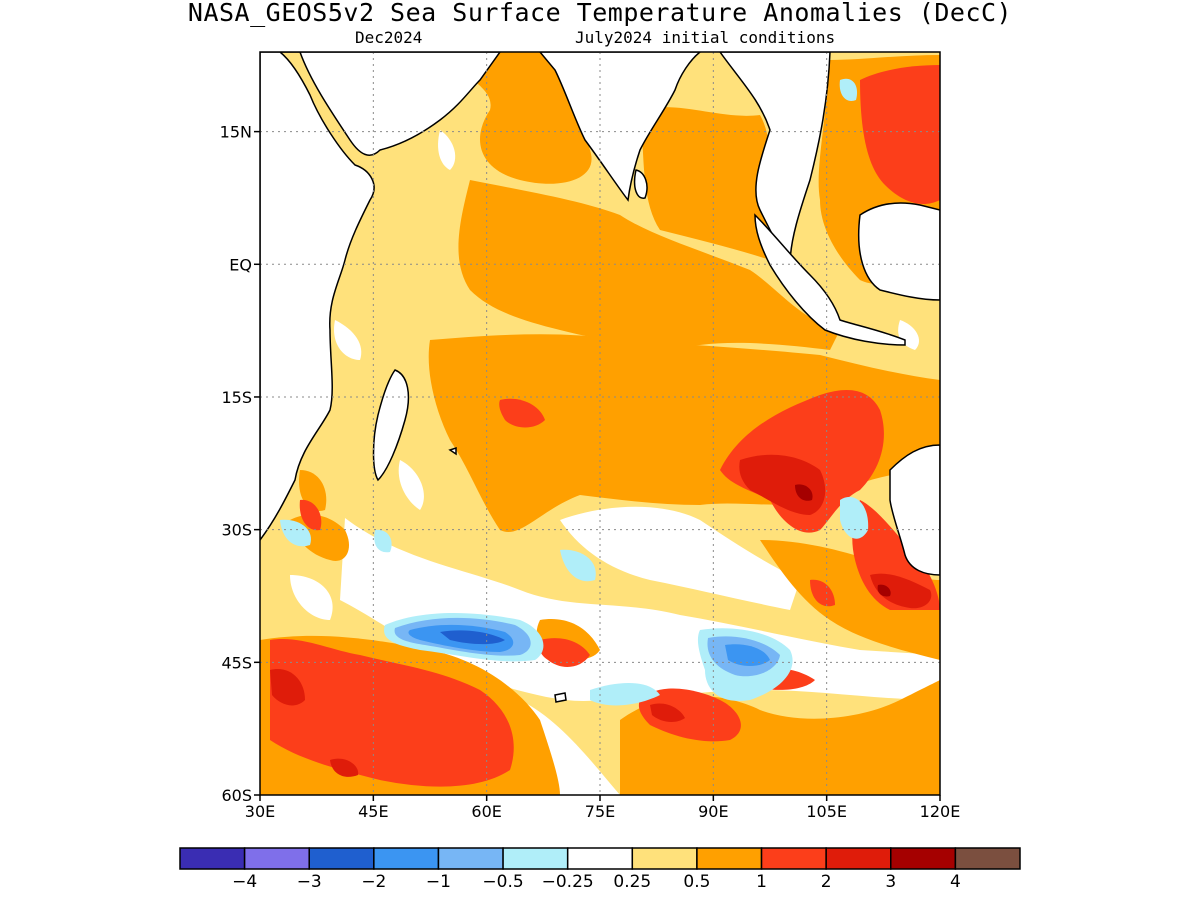  I want to click on y-tick-label: 45S, so click(236, 662).